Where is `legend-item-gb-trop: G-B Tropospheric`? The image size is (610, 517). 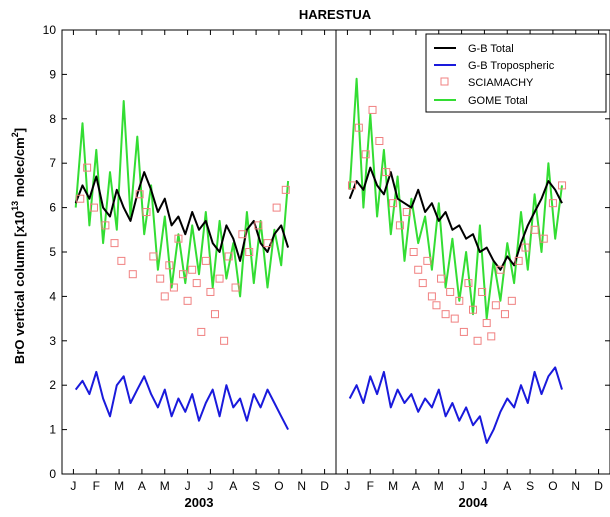 legend-item-gb-trop: G-B Tropospheric is located at coordinates (494, 66).